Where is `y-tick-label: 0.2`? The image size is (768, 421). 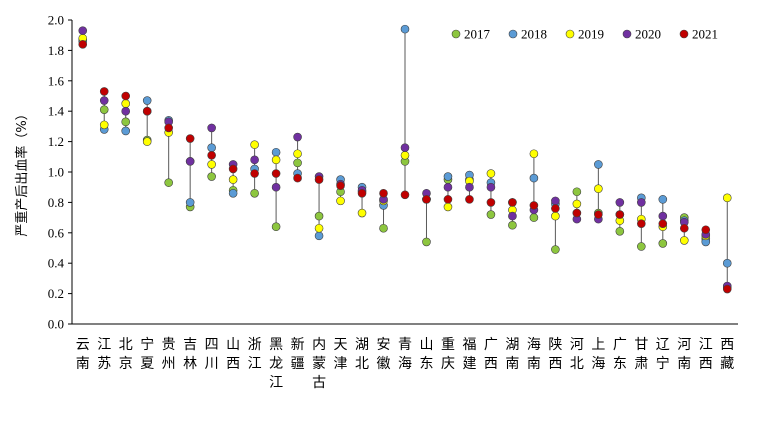
y-tick-label: 0.2 is located at coordinates (56, 293).